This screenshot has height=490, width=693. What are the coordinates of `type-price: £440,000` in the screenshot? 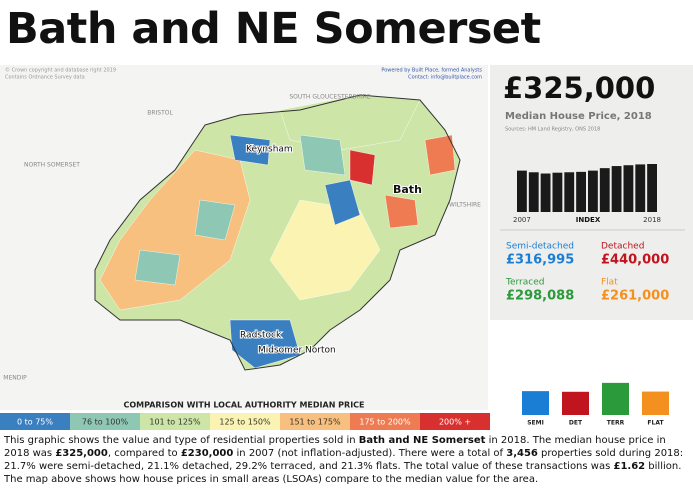 It's located at (635, 260).